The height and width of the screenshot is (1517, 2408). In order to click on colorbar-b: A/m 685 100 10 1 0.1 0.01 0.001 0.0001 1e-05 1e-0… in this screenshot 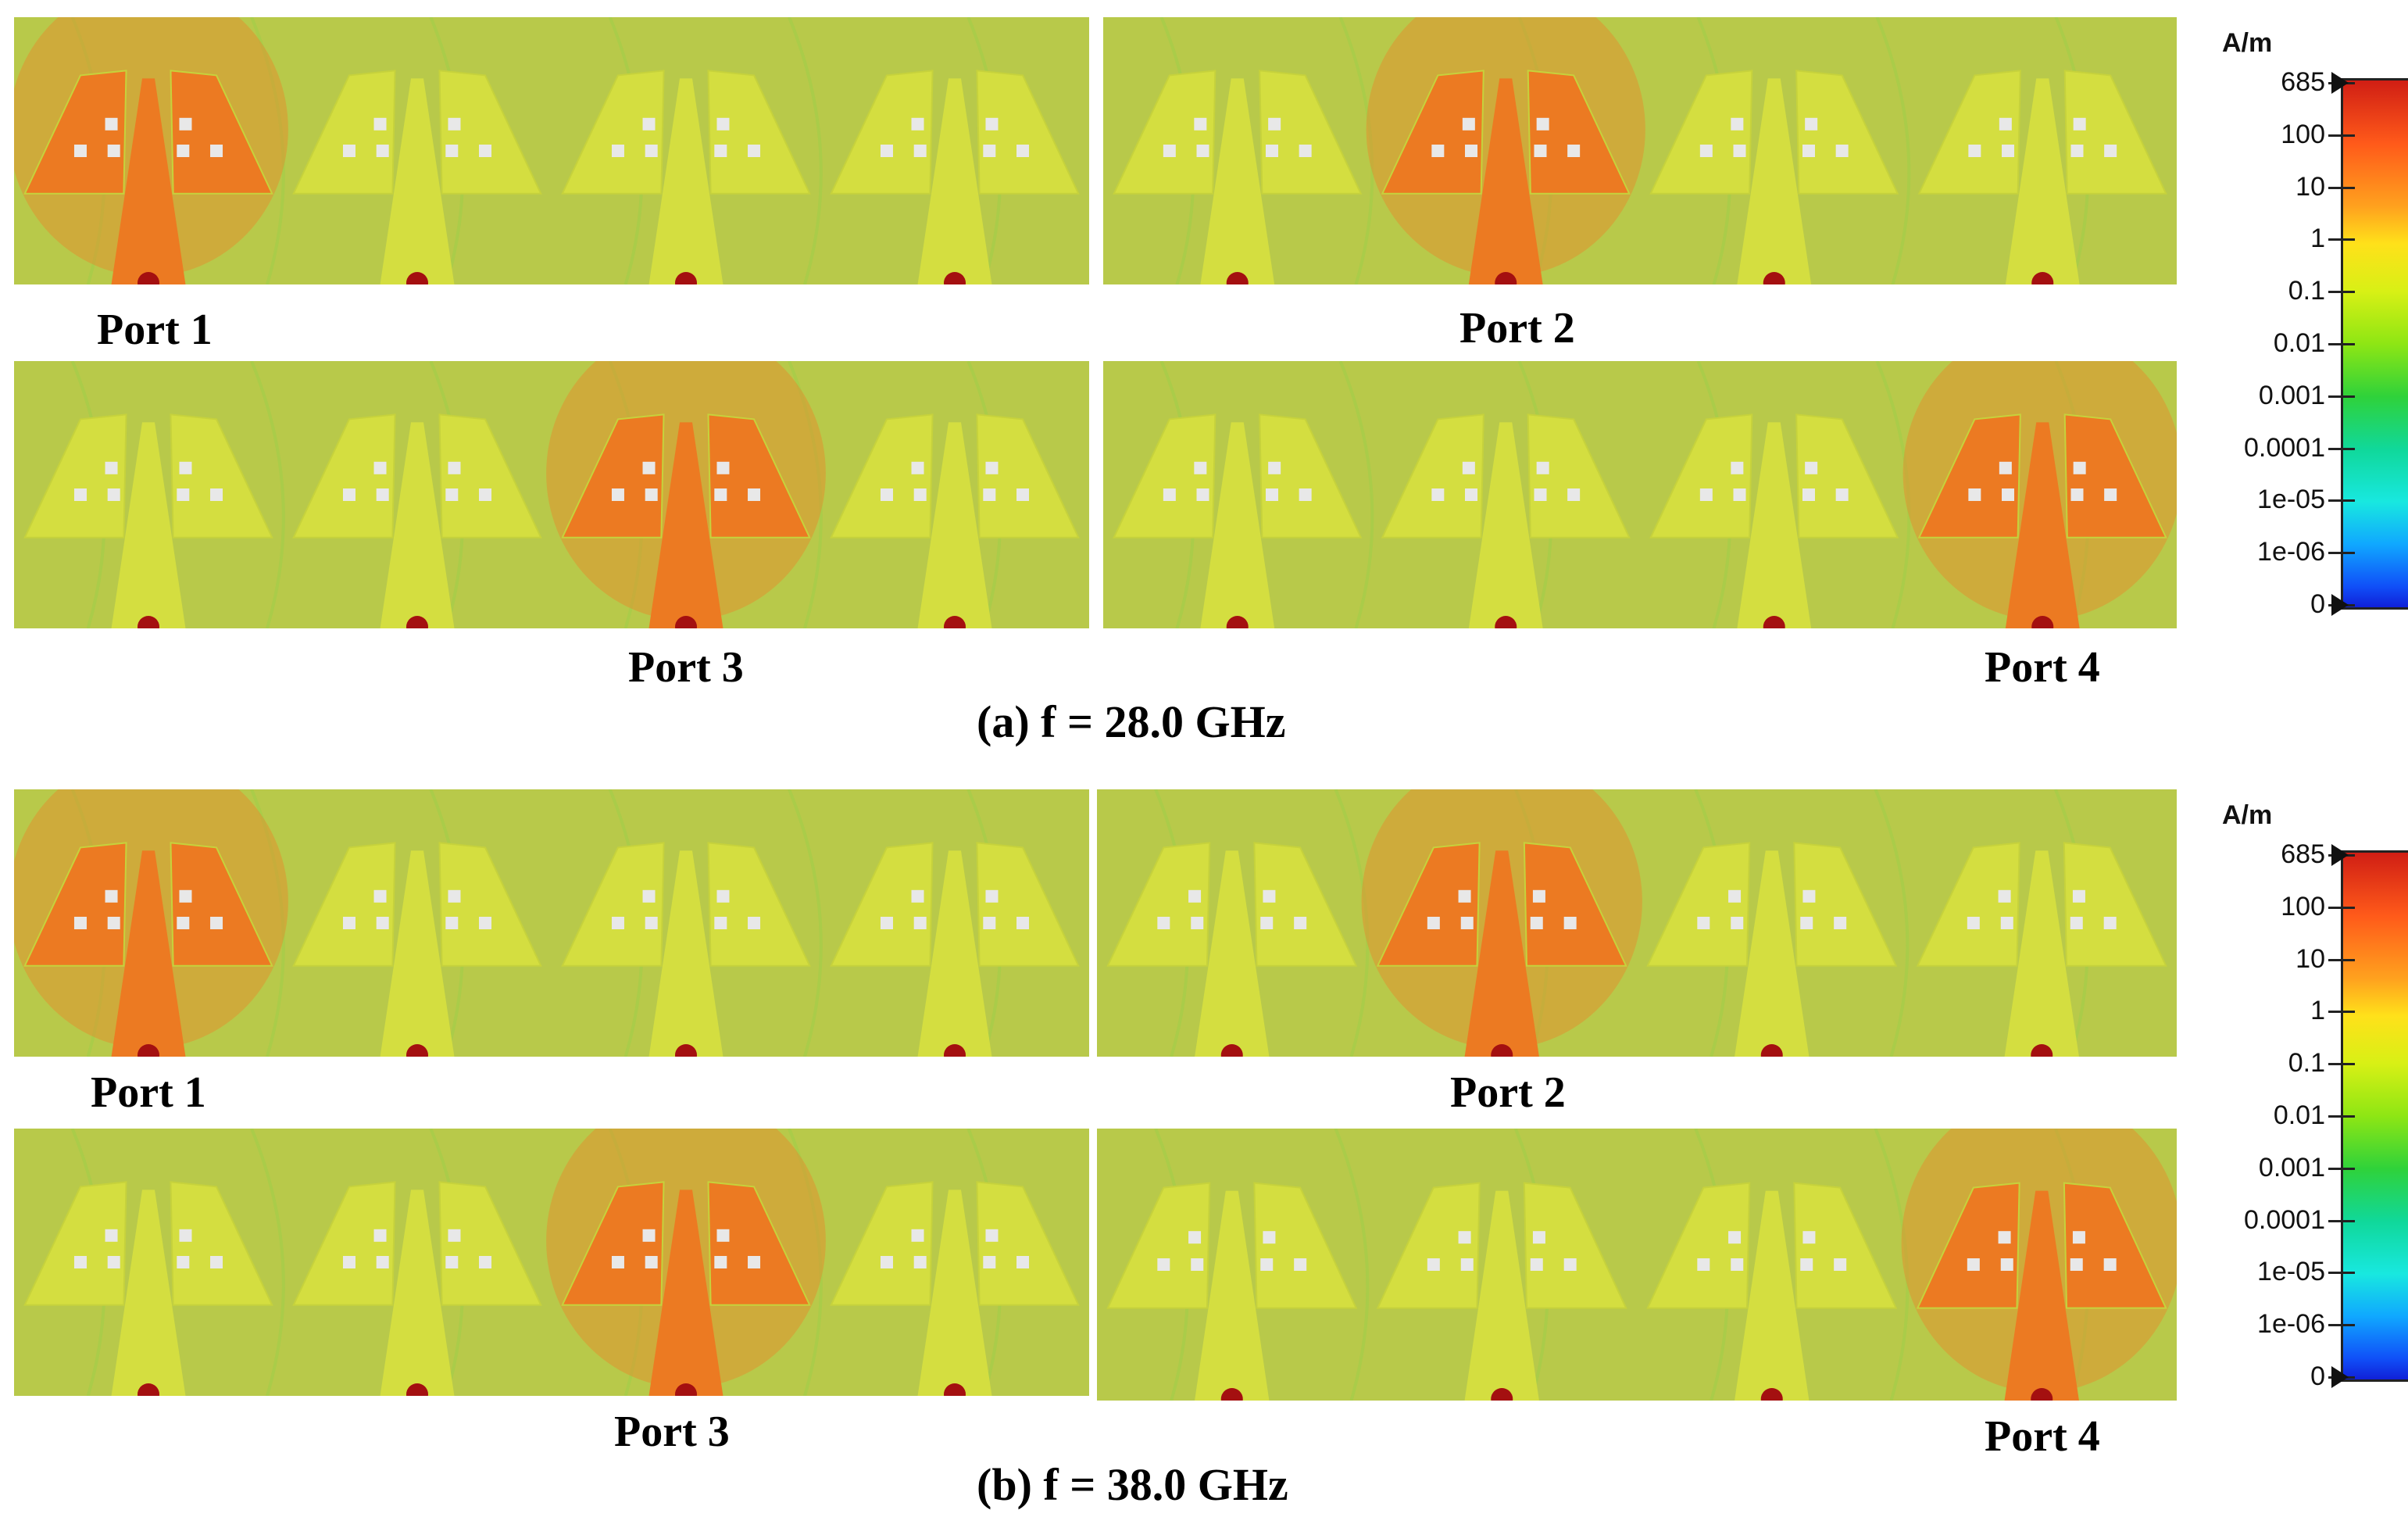, I will do `click(2298, 1100)`.